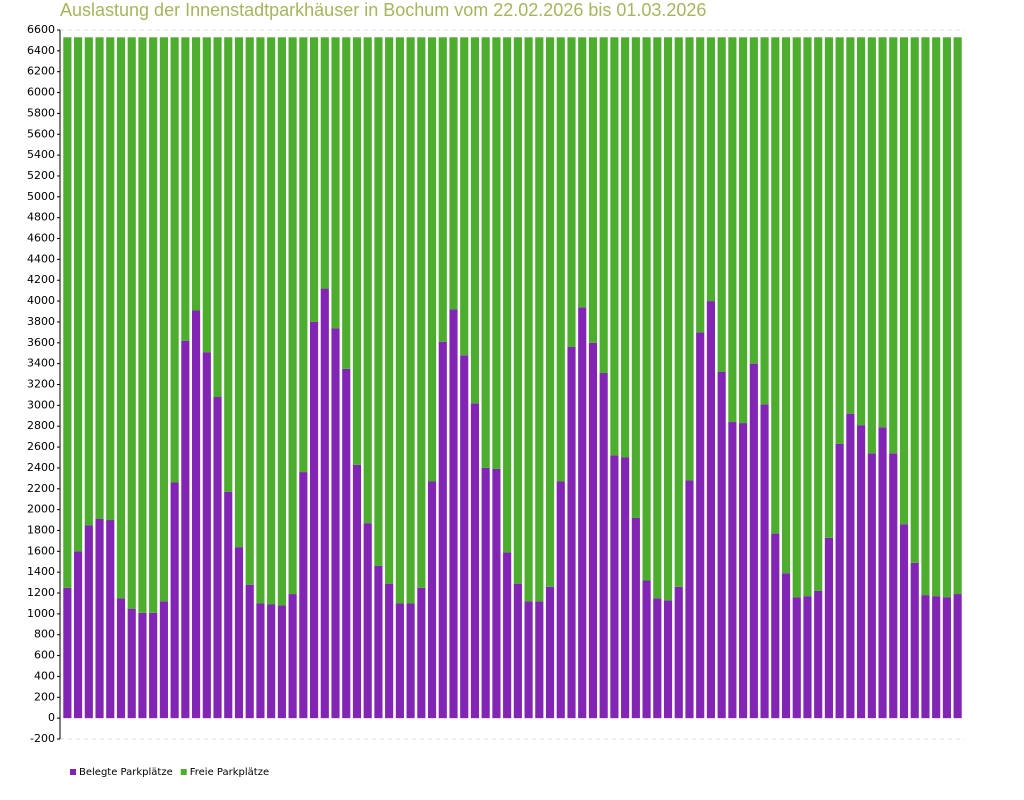 This screenshot has height=800, width=1024. I want to click on y-tick-label: 2800, so click(41, 425).